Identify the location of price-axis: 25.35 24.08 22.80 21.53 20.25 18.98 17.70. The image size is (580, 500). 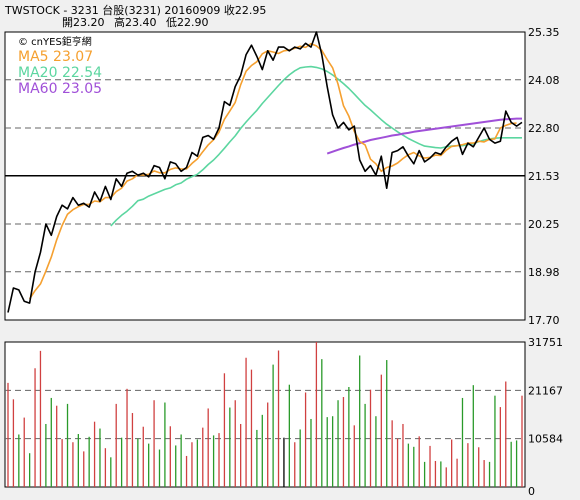
(544, 176).